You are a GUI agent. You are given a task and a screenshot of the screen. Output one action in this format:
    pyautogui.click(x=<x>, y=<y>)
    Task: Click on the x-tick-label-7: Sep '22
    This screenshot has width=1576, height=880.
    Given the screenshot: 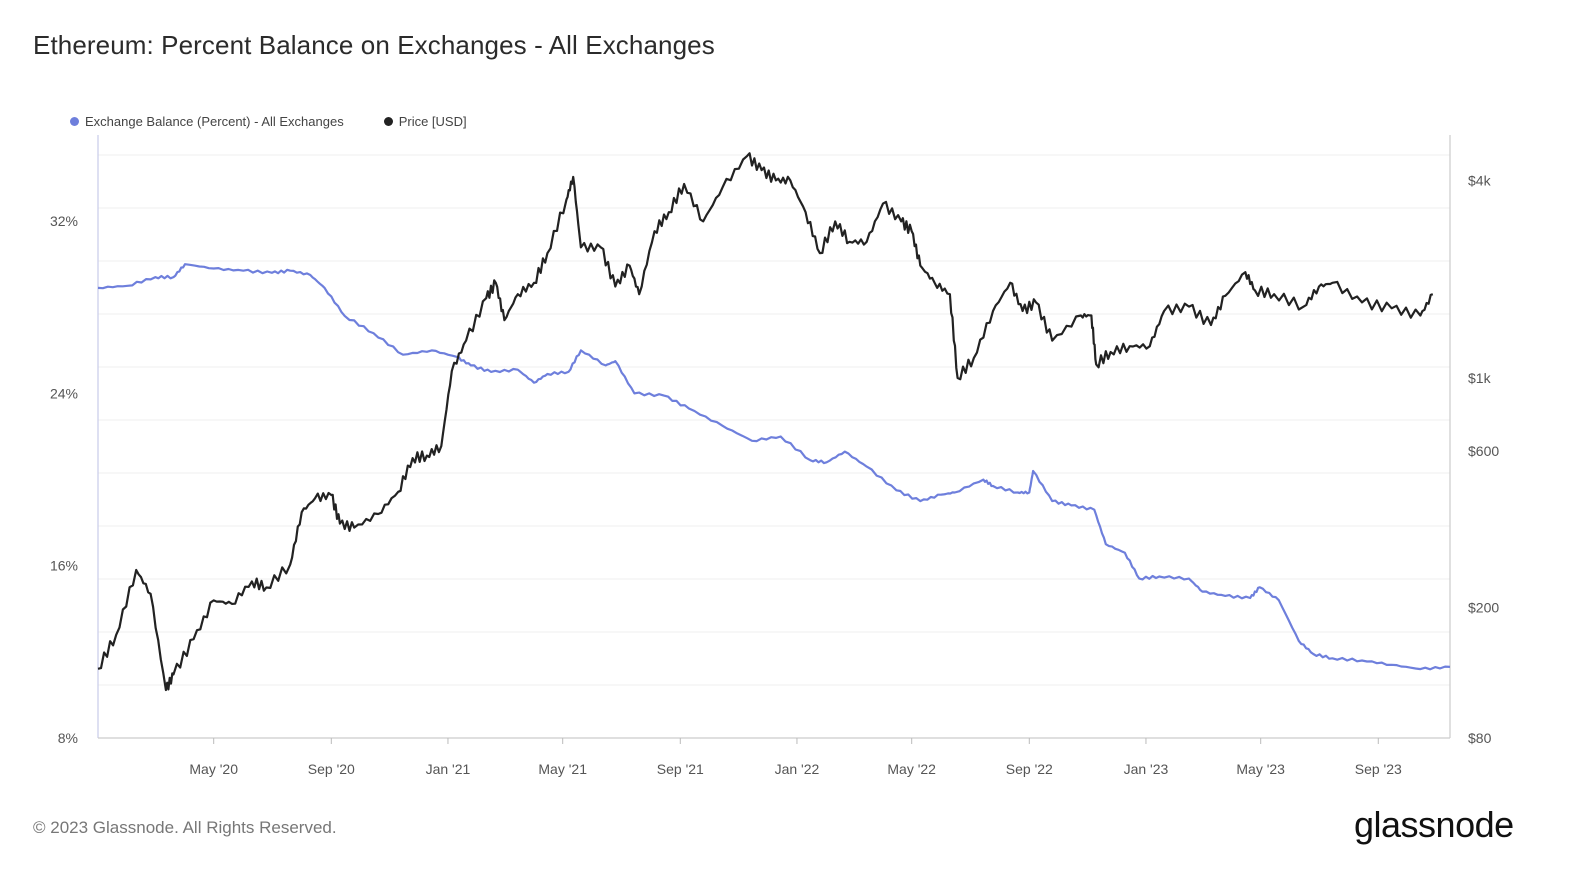 What is the action you would take?
    pyautogui.click(x=1029, y=769)
    